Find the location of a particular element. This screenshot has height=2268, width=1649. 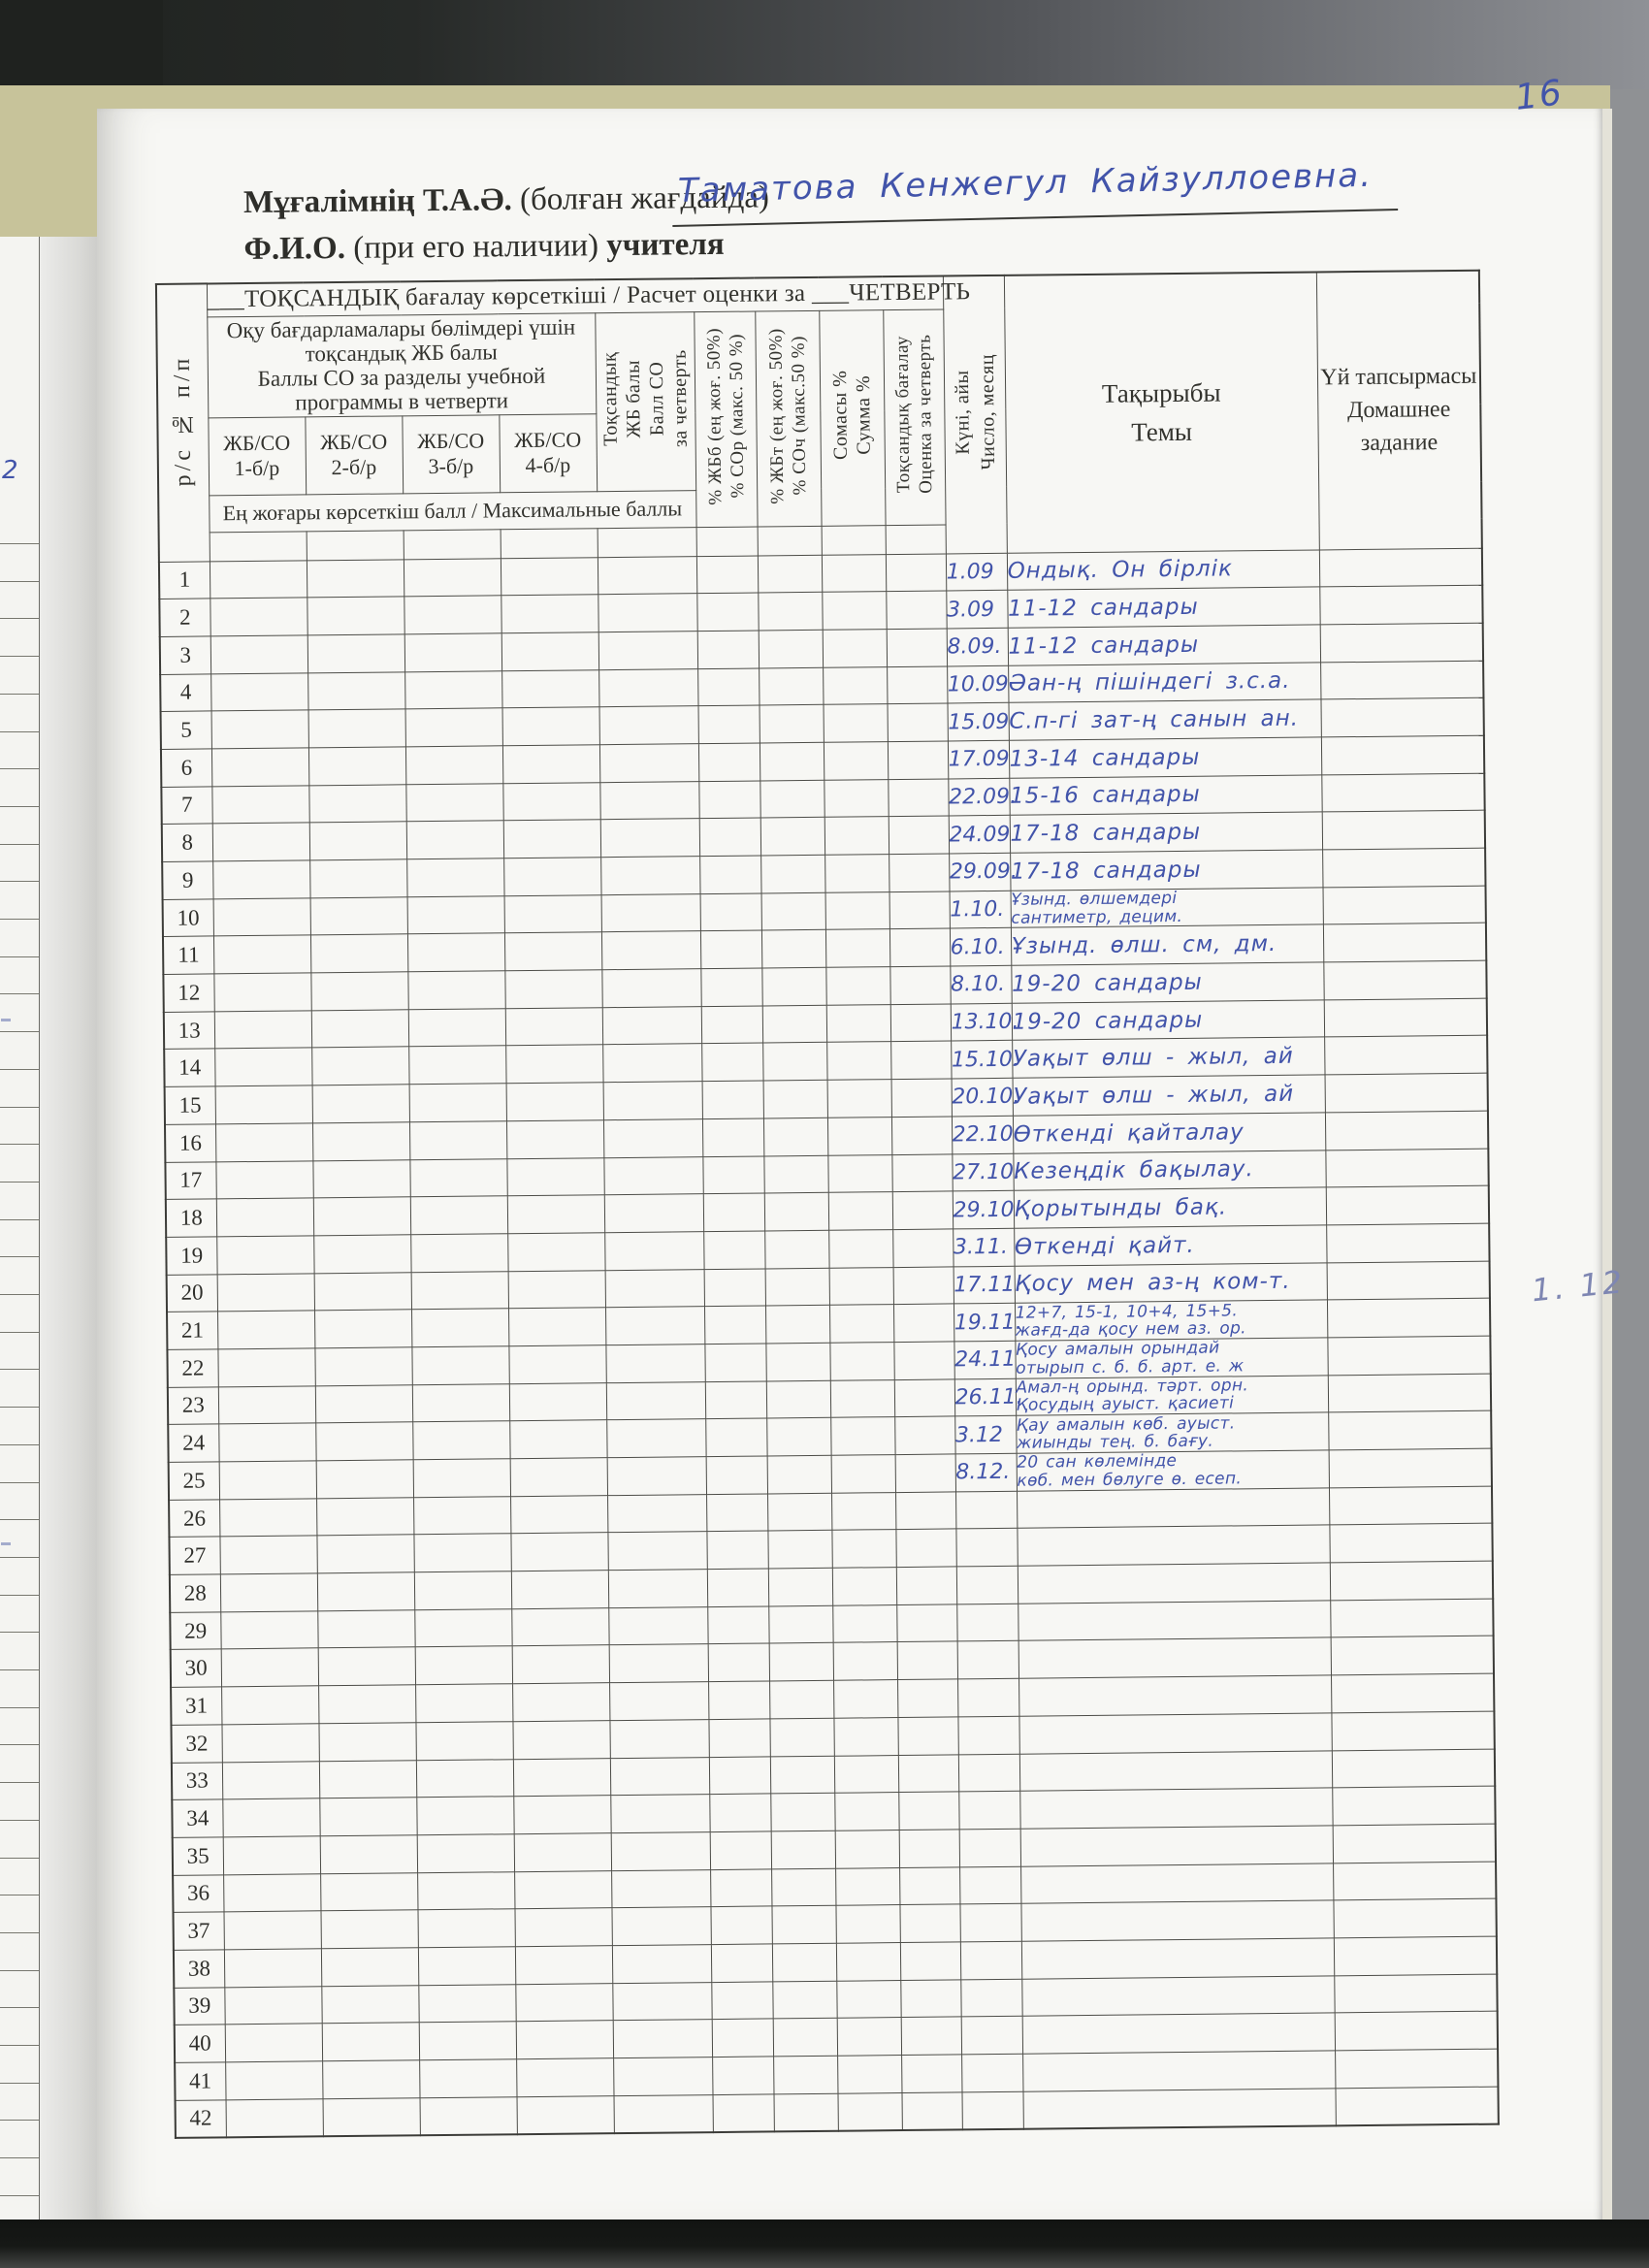

row-number-cell: 13 is located at coordinates (189, 1030).